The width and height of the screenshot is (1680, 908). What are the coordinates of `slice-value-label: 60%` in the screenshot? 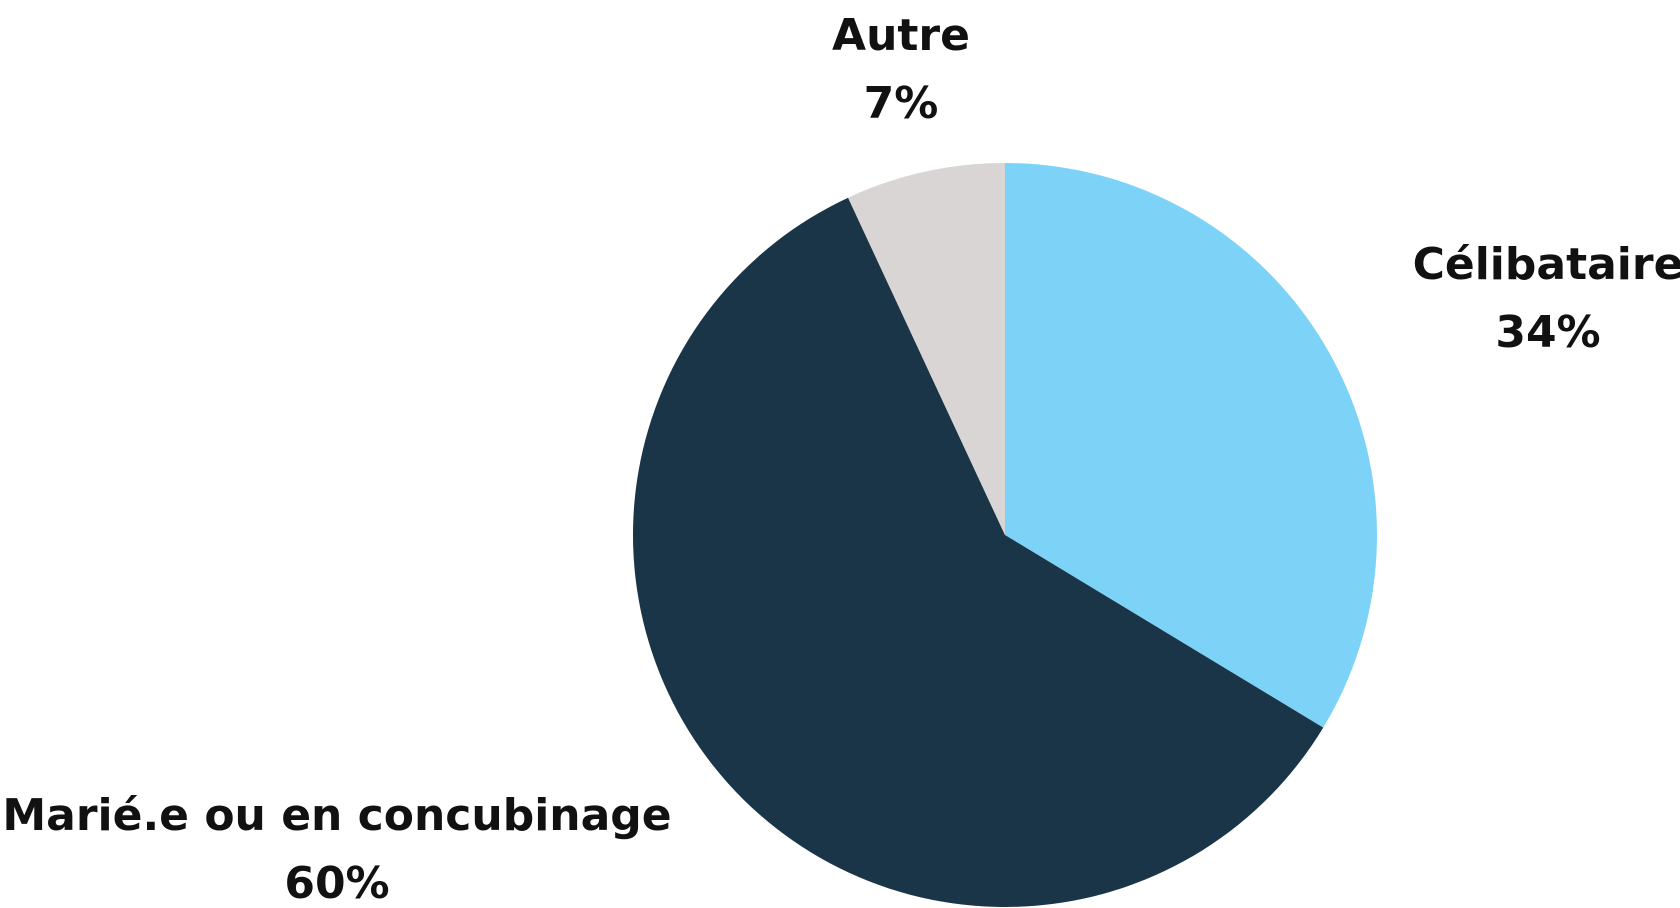 It's located at (336, 883).